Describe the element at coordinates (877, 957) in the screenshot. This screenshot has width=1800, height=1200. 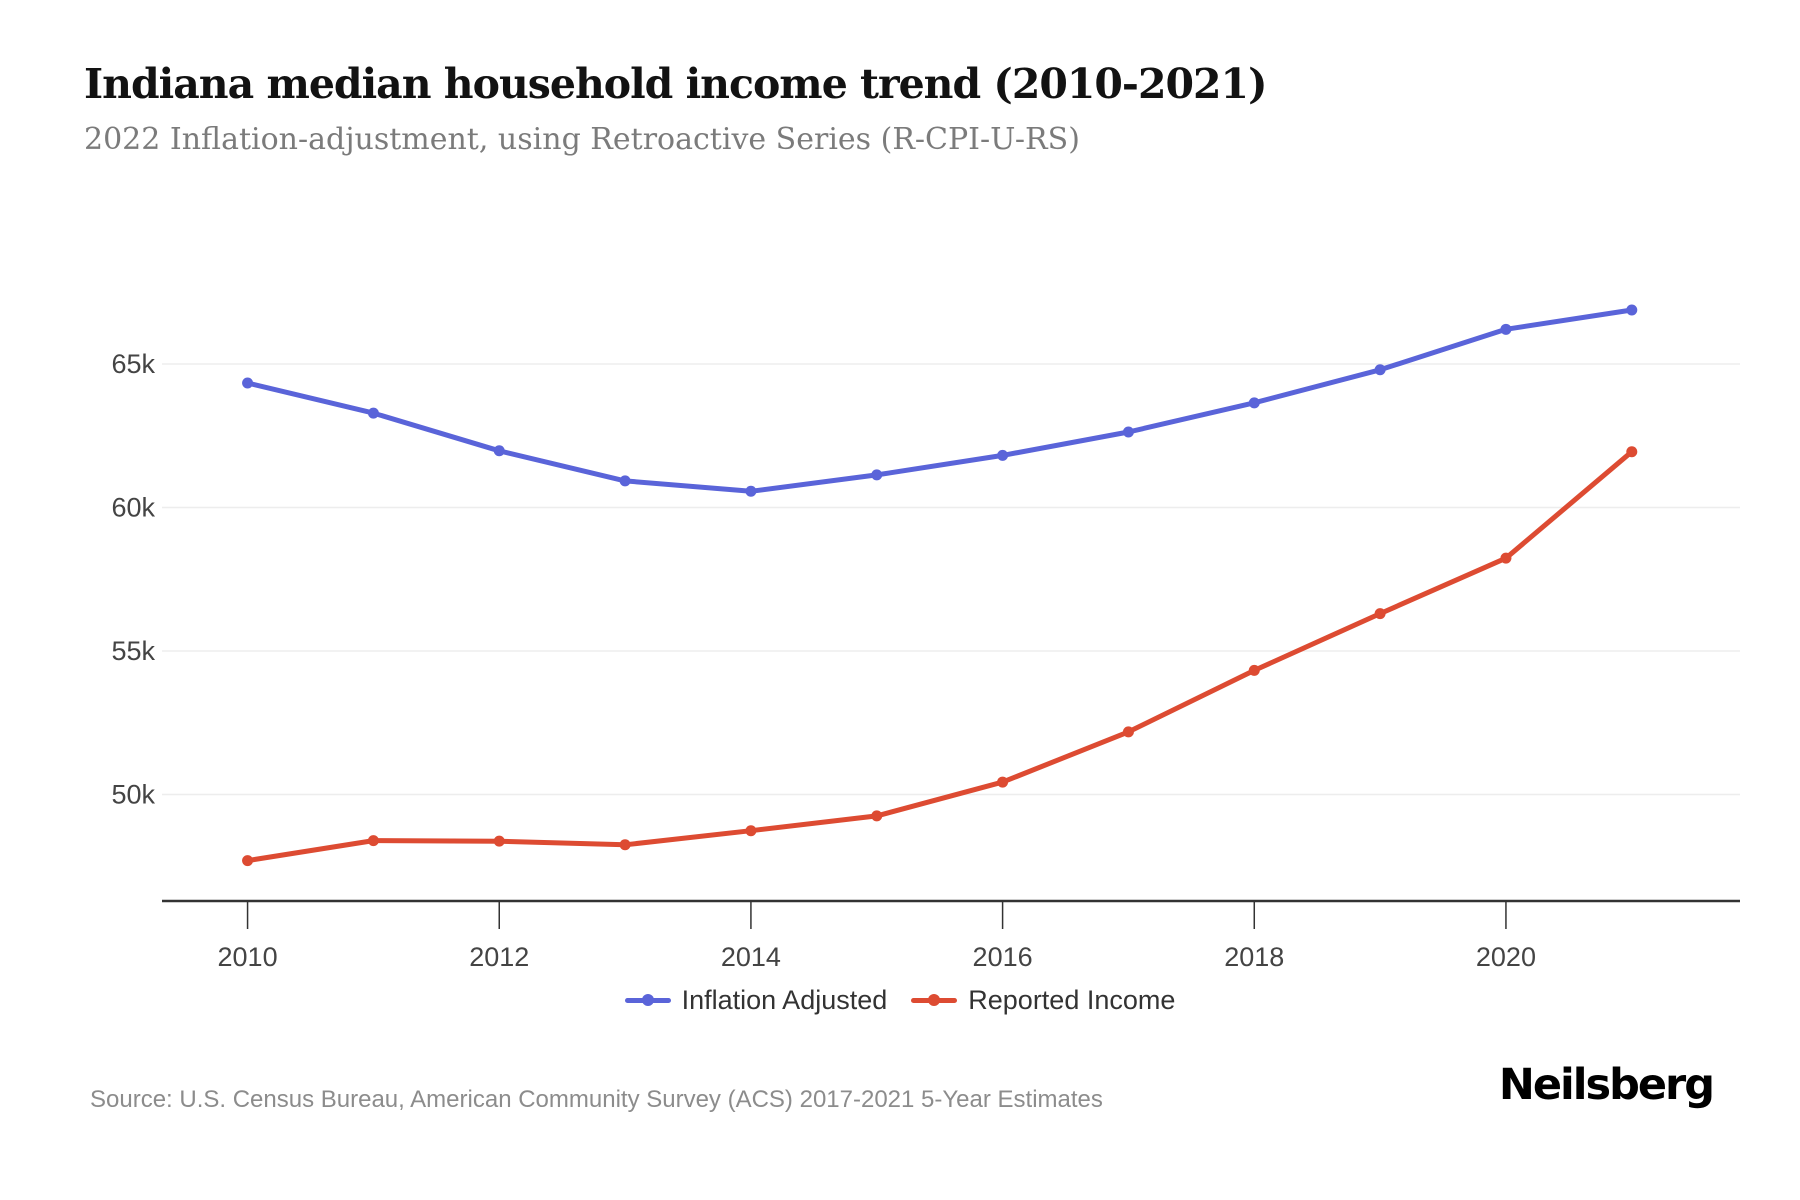
I see `x-axis-labels: 2010 2012 2014 2016 2018 2020` at that location.